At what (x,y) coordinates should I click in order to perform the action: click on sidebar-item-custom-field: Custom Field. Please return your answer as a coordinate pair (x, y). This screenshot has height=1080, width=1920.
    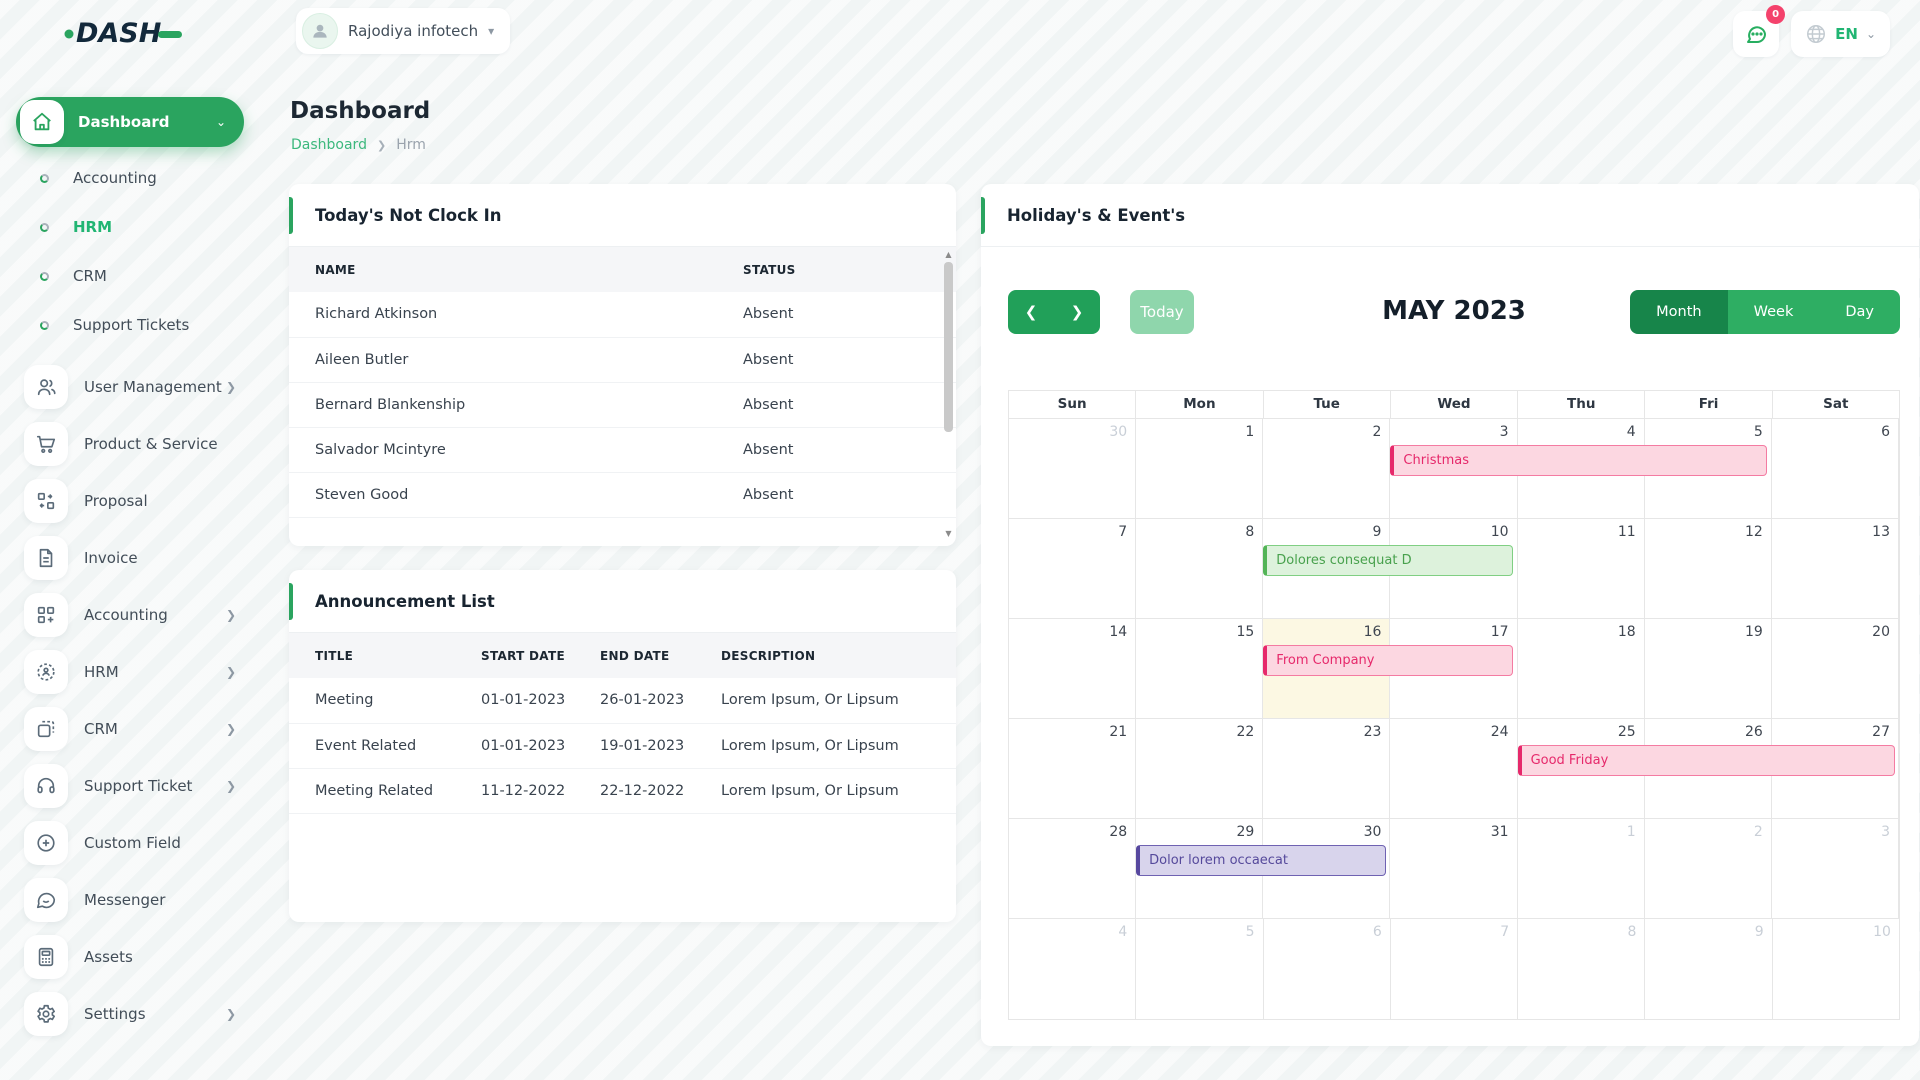
    Looking at the image, I should click on (131, 842).